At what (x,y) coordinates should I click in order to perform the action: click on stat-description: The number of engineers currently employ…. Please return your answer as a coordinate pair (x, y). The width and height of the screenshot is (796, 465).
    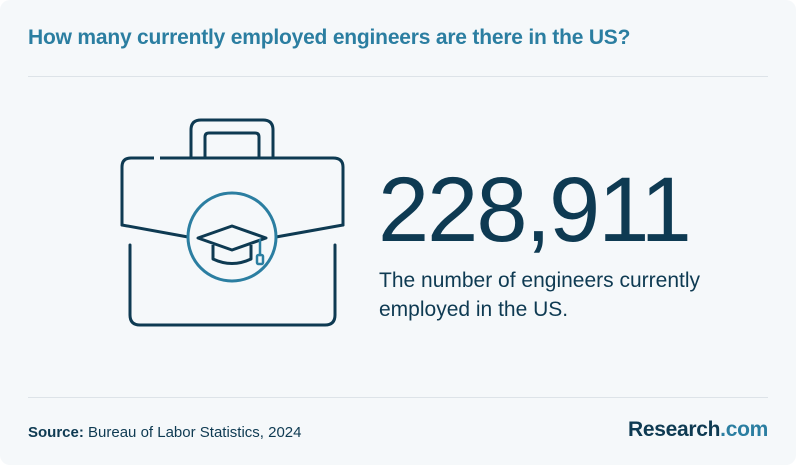
    Looking at the image, I should click on (539, 295).